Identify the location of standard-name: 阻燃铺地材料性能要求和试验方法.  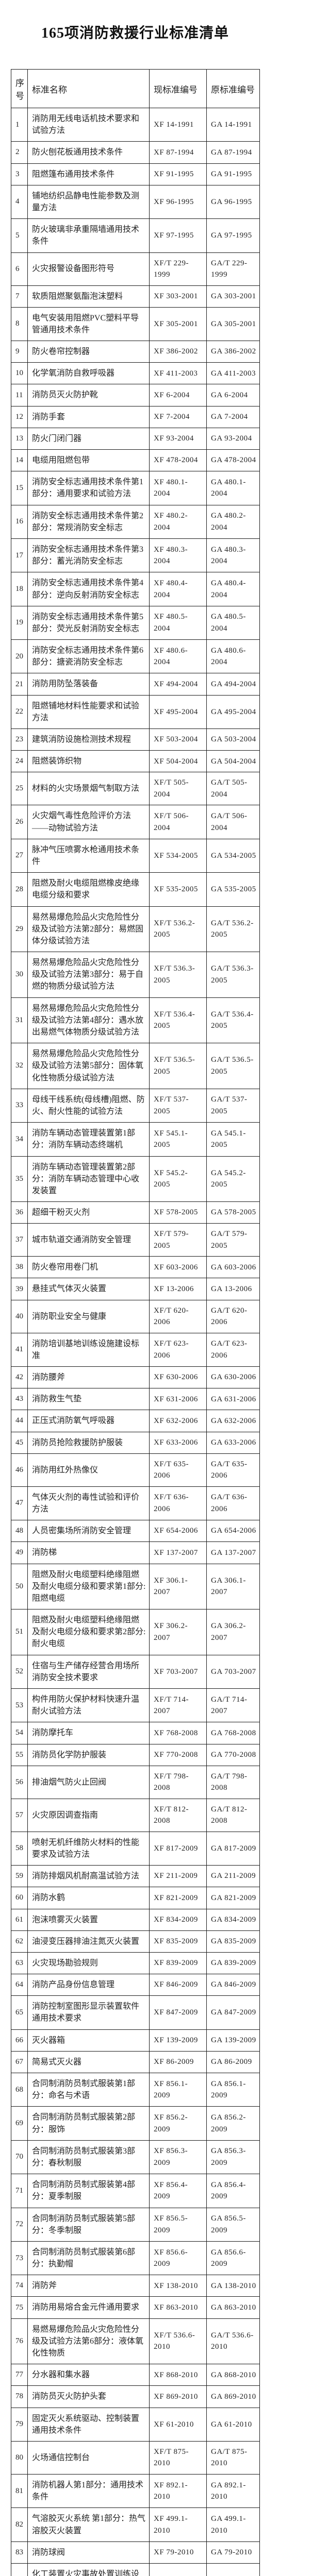
(88, 712).